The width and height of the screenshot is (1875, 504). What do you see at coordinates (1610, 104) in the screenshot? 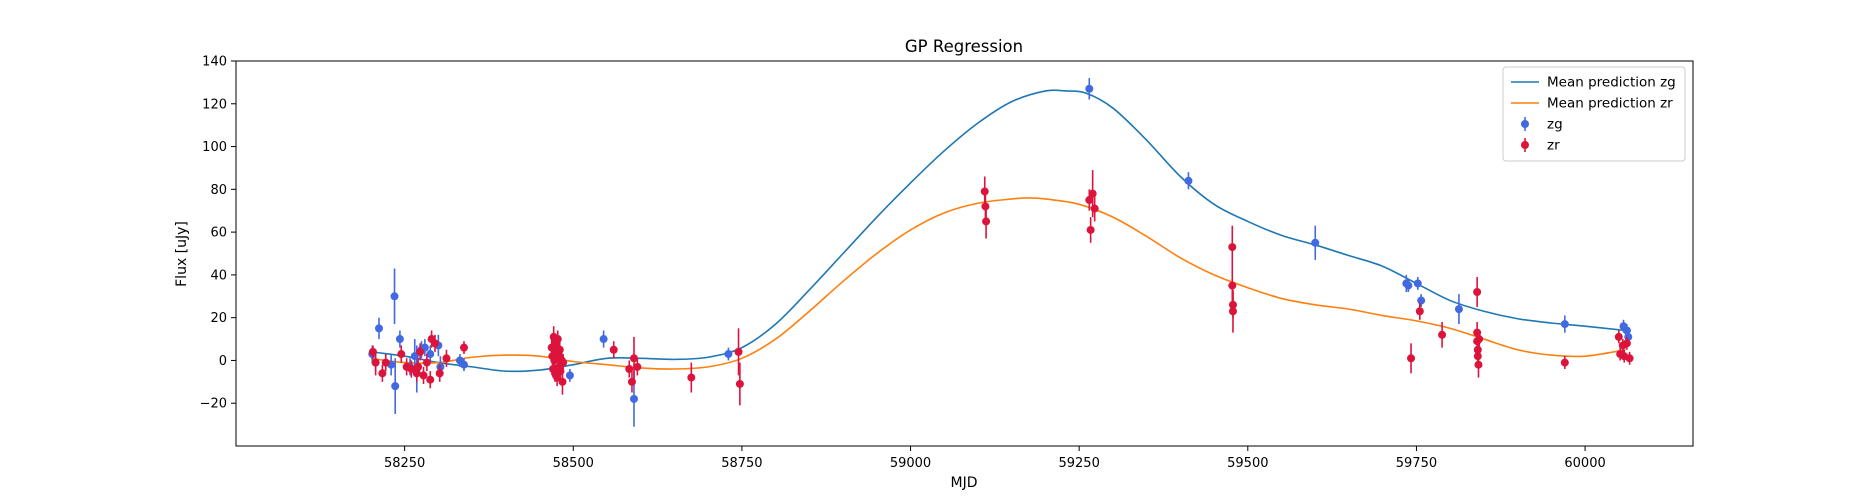
I see `legend-label: Mean prediction zr` at bounding box center [1610, 104].